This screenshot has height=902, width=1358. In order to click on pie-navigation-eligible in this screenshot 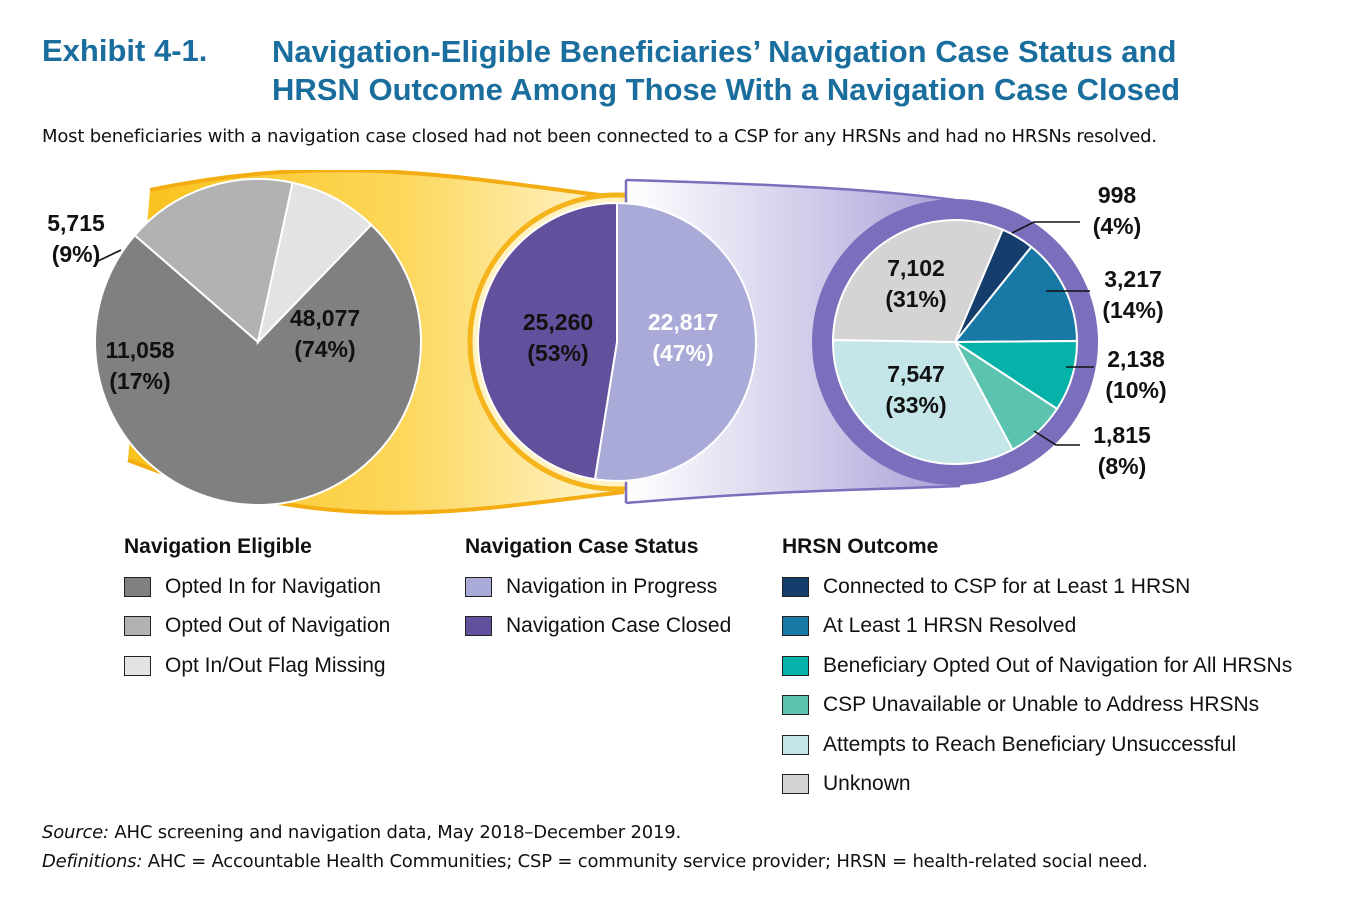, I will do `click(258, 342)`.